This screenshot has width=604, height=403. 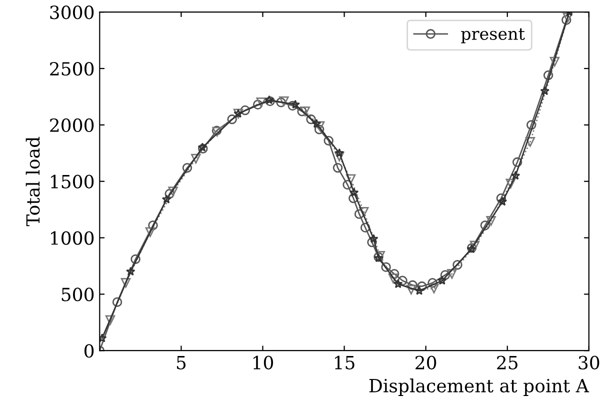 I want to click on y-tick-label: 1500, so click(x=72, y=181).